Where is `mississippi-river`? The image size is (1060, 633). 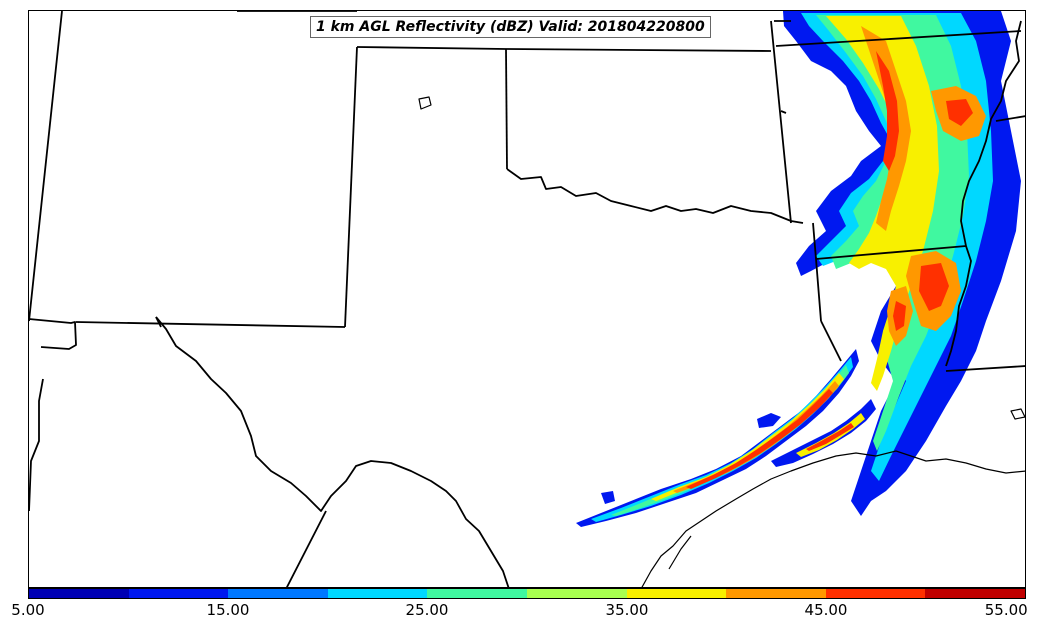 mississippi-river is located at coordinates (983, 193).